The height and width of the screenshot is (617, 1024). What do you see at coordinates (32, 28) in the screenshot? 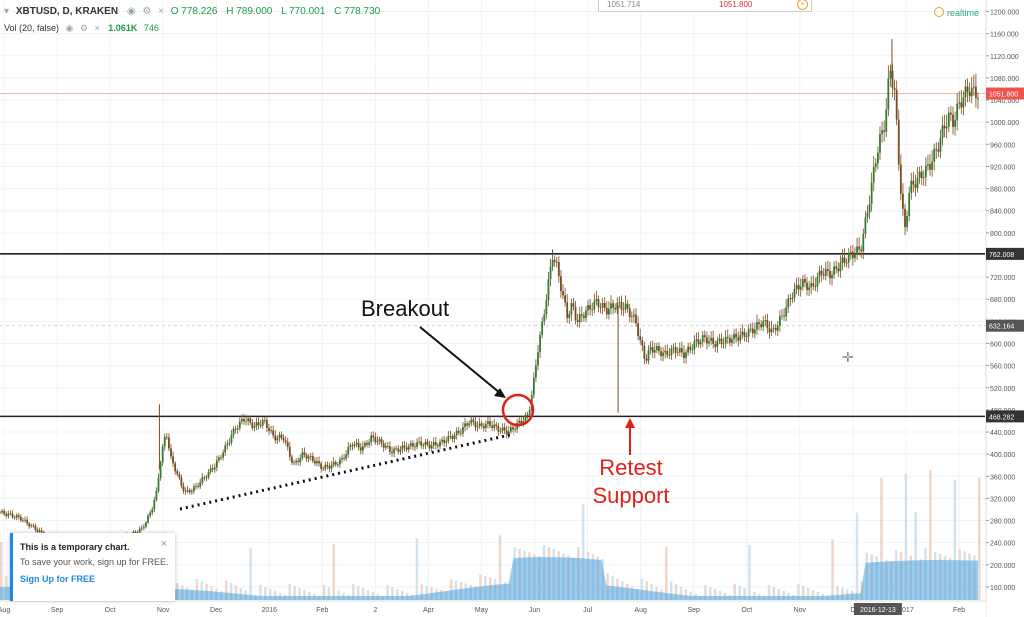
I see `volume-label: Vol (20, false)` at bounding box center [32, 28].